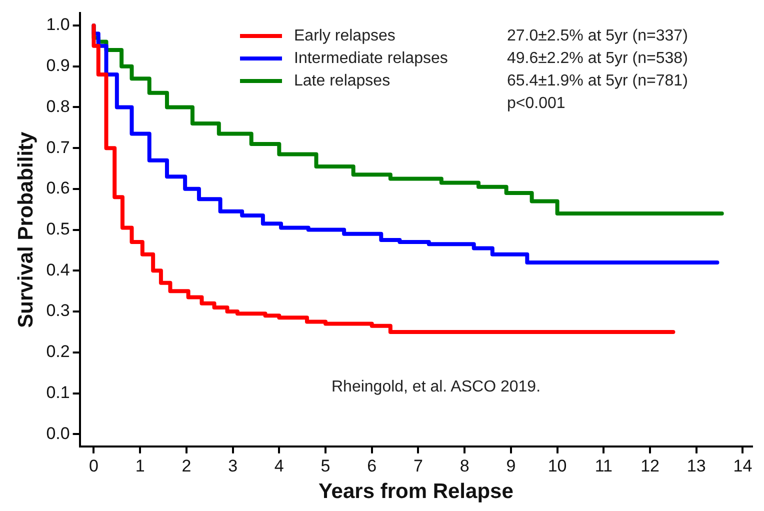 The image size is (764, 511). I want to click on y-tick-label: 0.1, so click(58, 392).